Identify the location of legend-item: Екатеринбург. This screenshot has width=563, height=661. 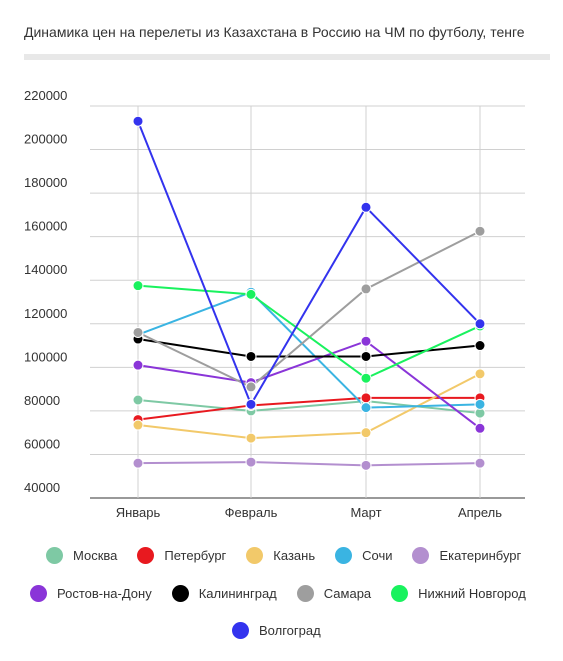
(466, 555).